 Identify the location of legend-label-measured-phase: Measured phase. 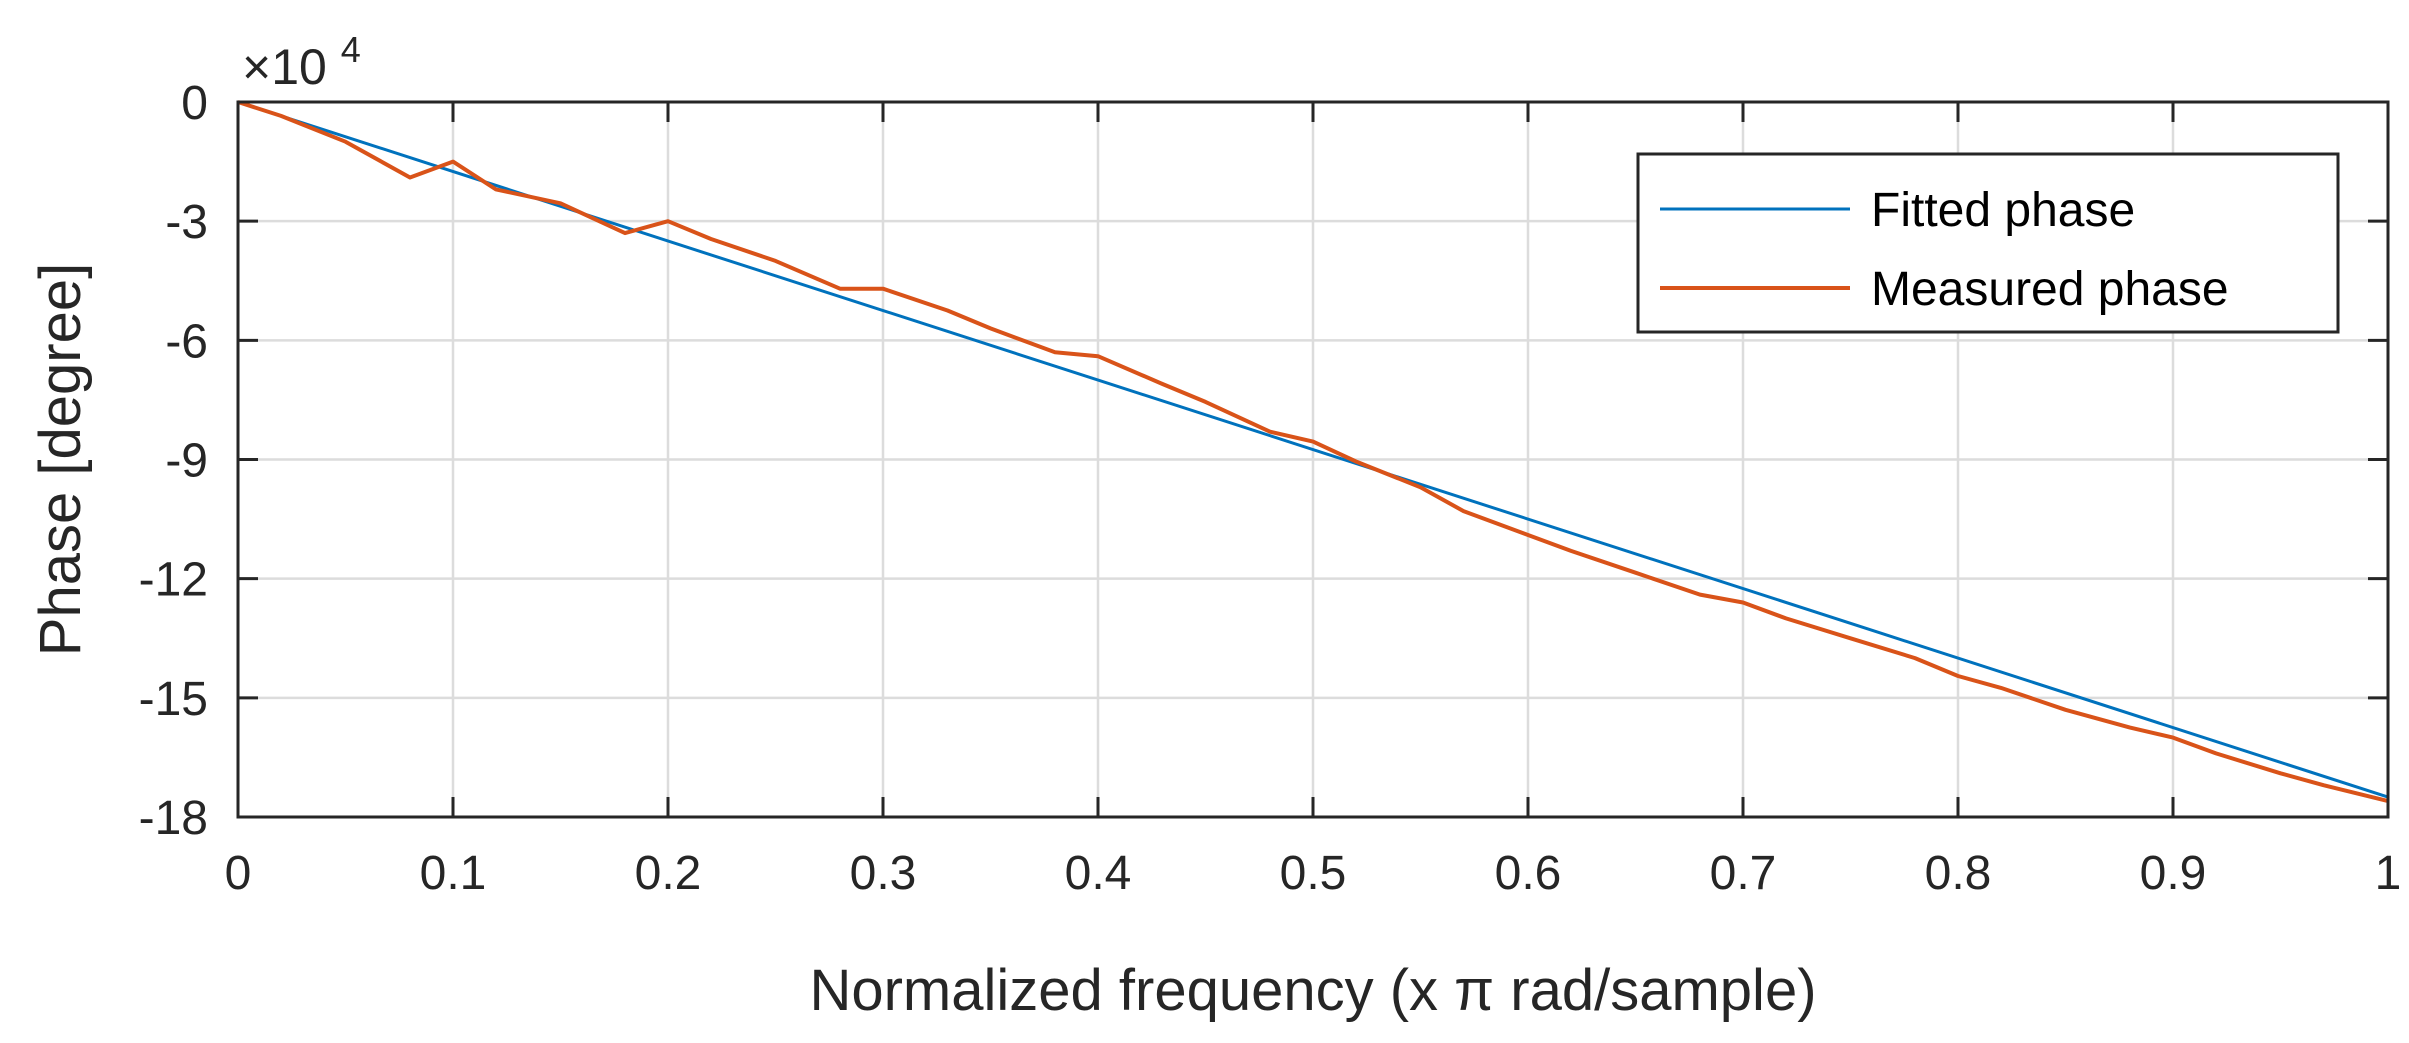
(2050, 289).